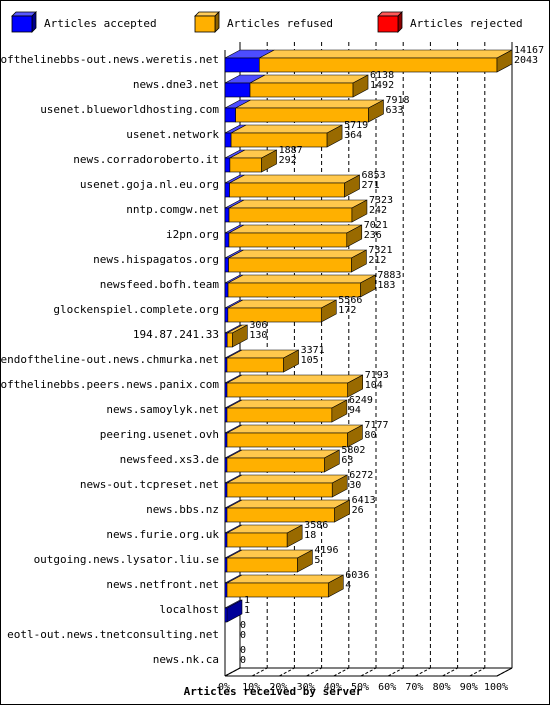  I want to click on server-label: localhost, so click(189, 609).